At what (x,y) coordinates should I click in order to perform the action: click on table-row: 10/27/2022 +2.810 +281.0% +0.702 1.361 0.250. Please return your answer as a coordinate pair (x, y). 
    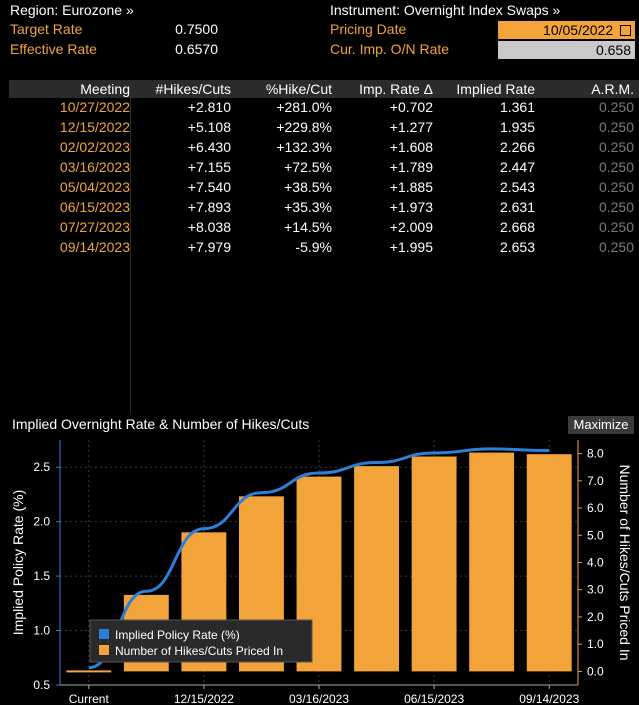
    Looking at the image, I should click on (324, 109).